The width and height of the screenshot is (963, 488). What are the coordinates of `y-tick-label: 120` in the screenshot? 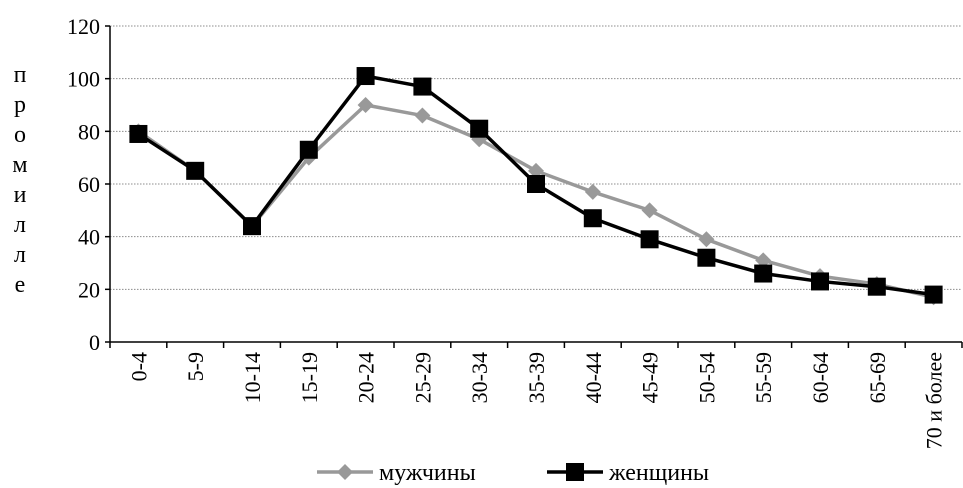 It's located at (83, 26).